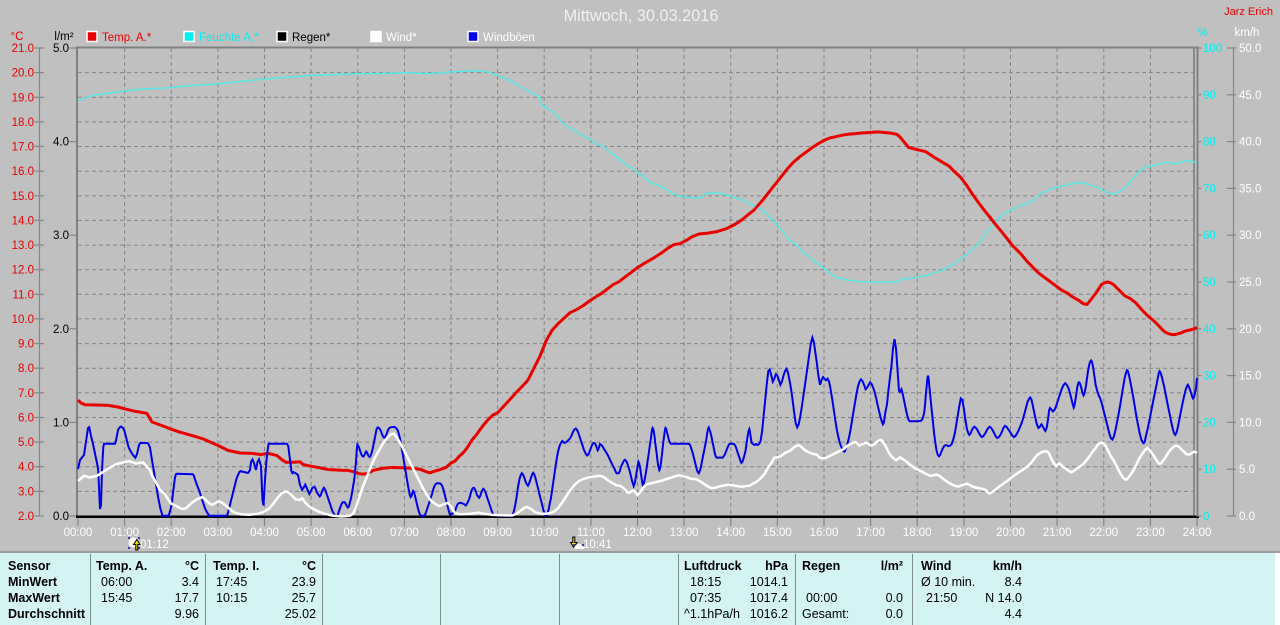 This screenshot has width=1280, height=625. Describe the element at coordinates (23, 295) in the screenshot. I see `svg-text: 11.0` at that location.